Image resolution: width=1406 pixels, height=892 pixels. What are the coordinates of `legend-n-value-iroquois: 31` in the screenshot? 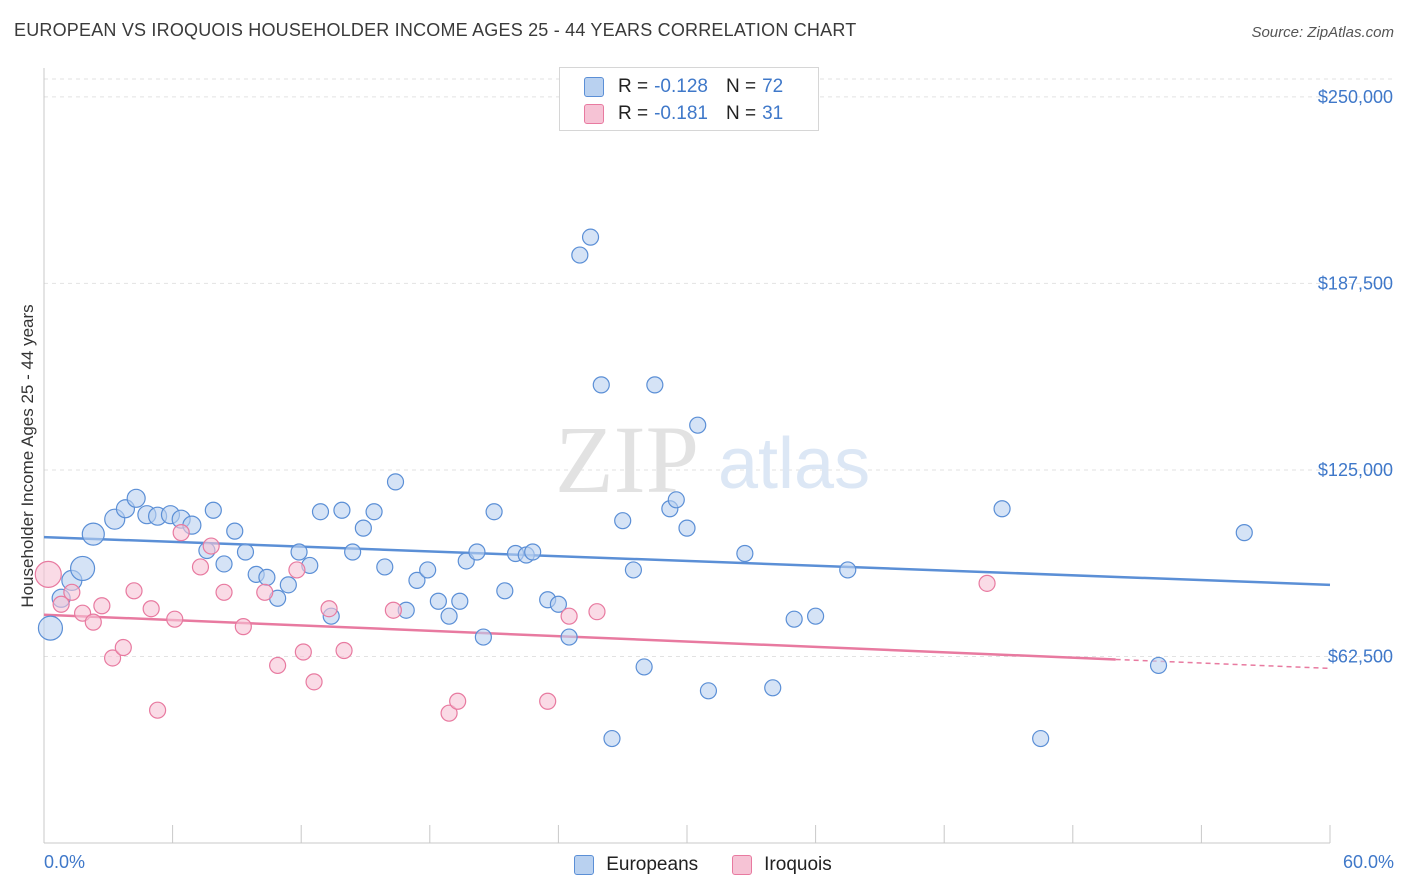 It's located at (773, 113).